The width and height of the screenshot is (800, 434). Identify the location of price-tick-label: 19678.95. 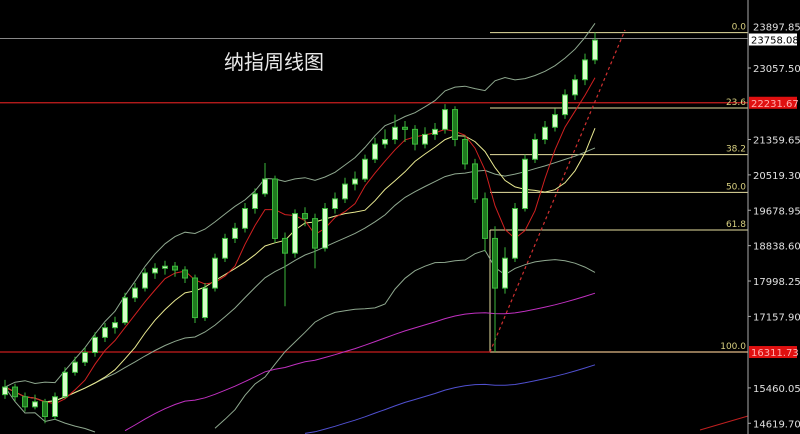
(776, 211).